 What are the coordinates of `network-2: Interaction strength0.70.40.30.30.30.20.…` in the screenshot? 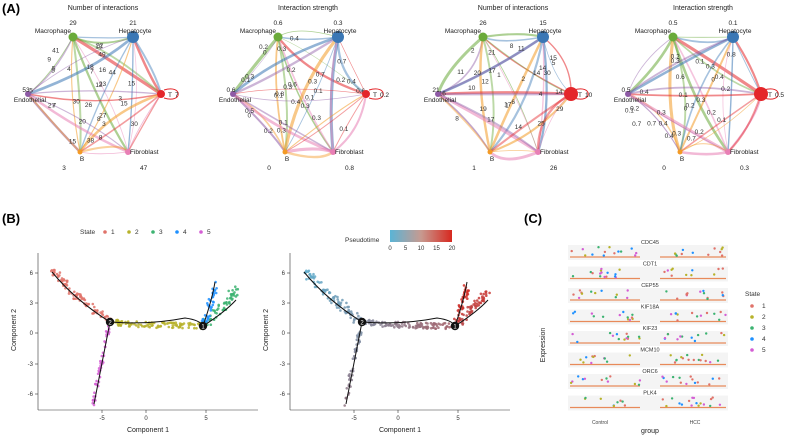 It's located at (304, 88).